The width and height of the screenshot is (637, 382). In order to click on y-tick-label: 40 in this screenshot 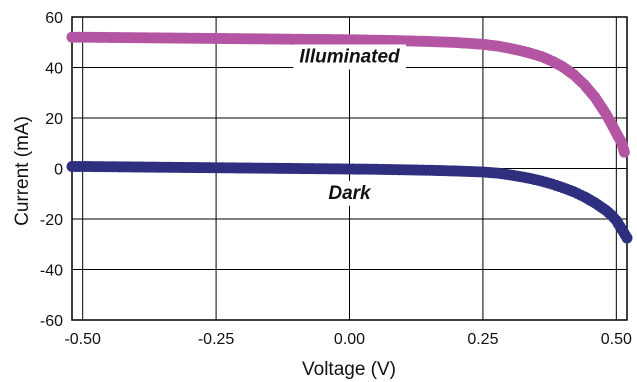, I will do `click(54, 69)`.